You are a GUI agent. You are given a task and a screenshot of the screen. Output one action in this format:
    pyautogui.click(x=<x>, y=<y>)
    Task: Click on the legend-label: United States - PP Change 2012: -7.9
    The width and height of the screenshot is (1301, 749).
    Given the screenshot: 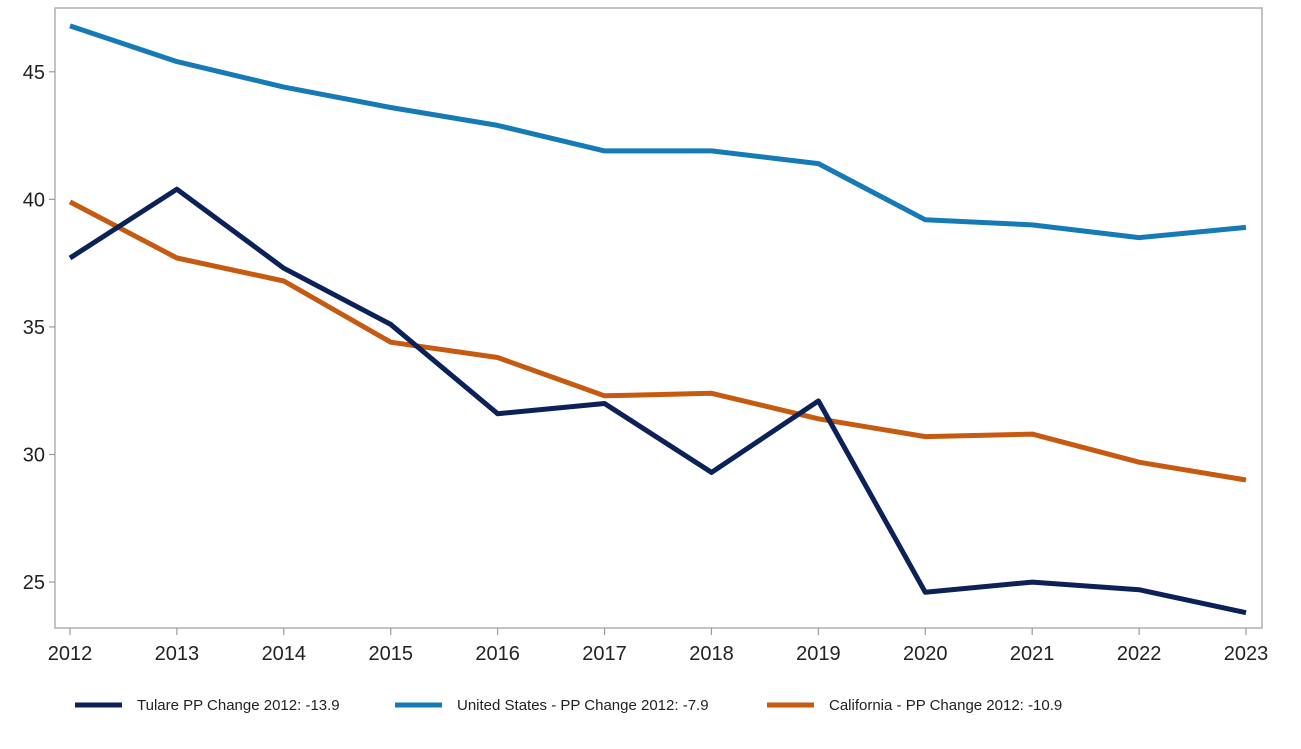 What is the action you would take?
    pyautogui.click(x=583, y=705)
    